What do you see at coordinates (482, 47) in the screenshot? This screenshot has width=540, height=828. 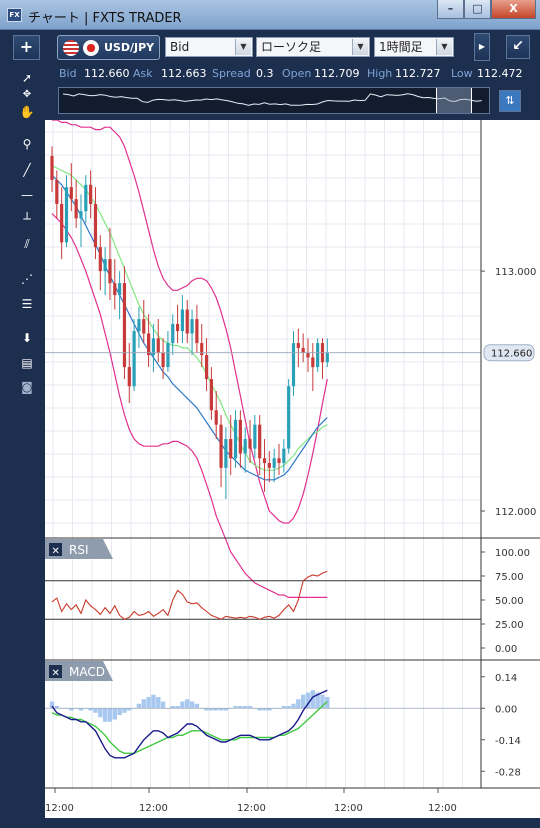 I see `toolbar-scroll-button: ▶` at bounding box center [482, 47].